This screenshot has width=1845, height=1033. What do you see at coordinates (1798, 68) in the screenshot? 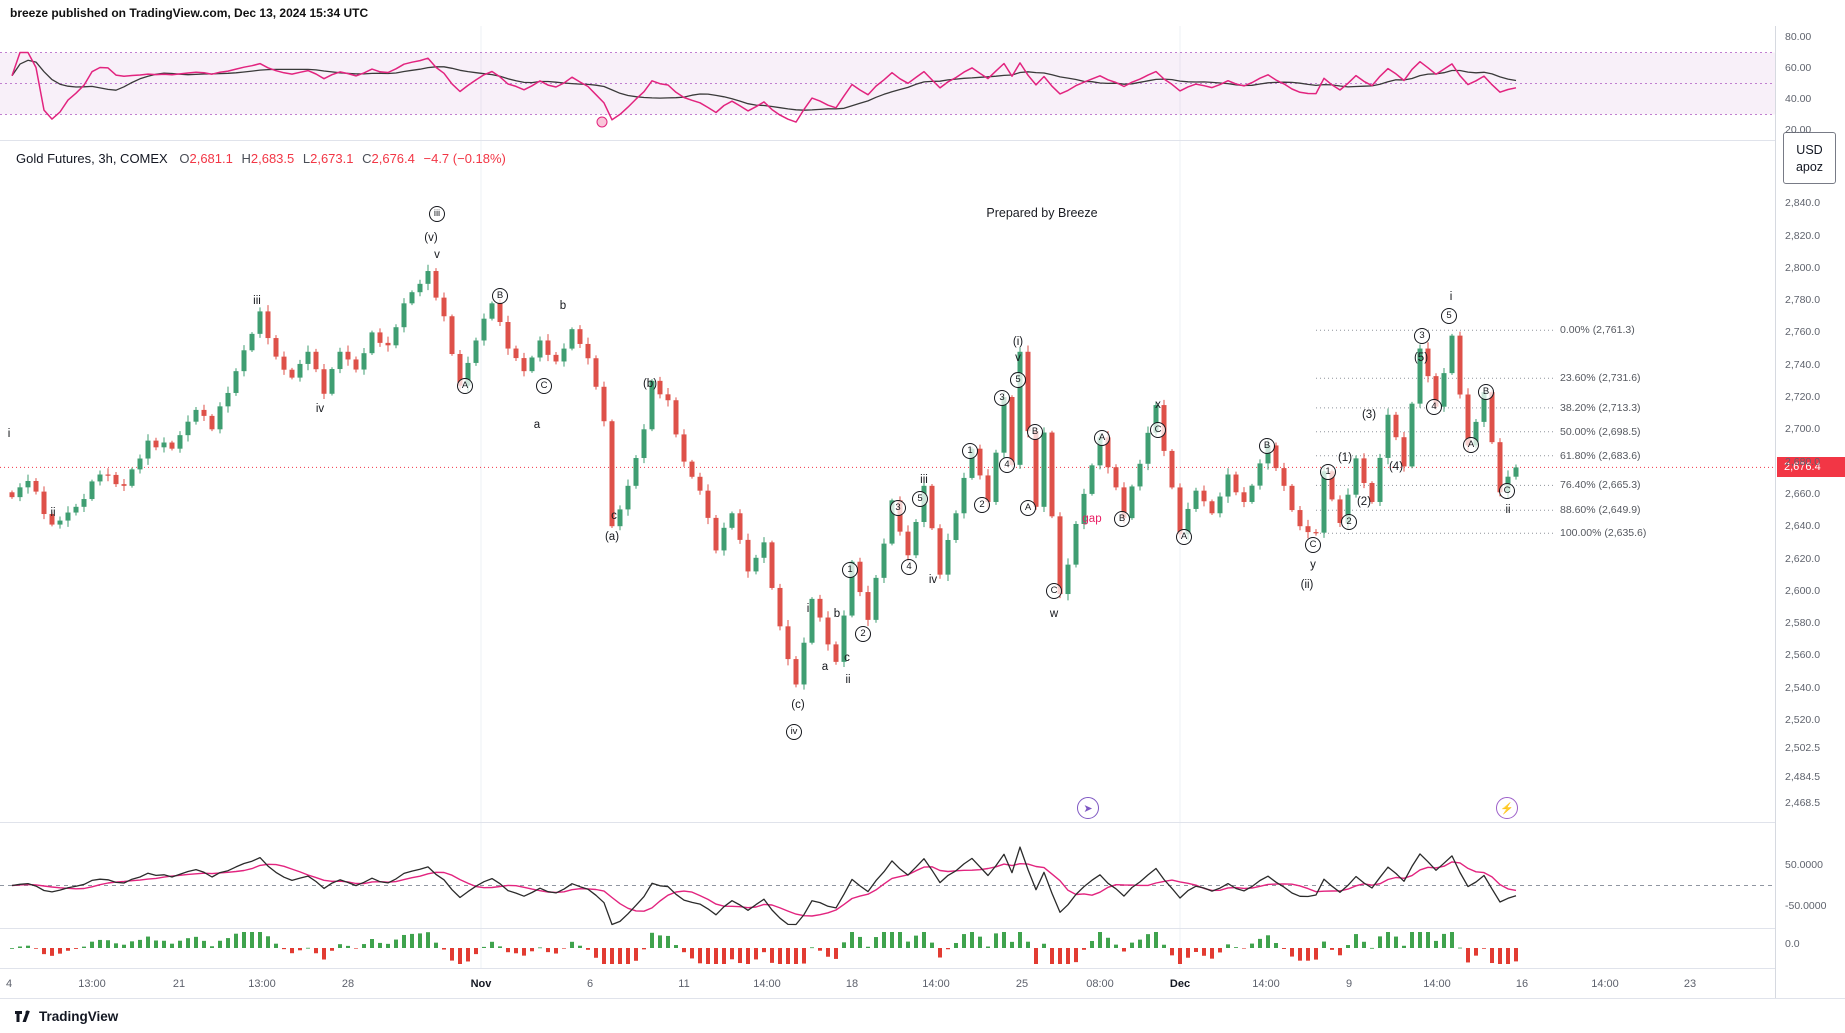
I see `rsi-scale-tick: 60.00` at bounding box center [1798, 68].